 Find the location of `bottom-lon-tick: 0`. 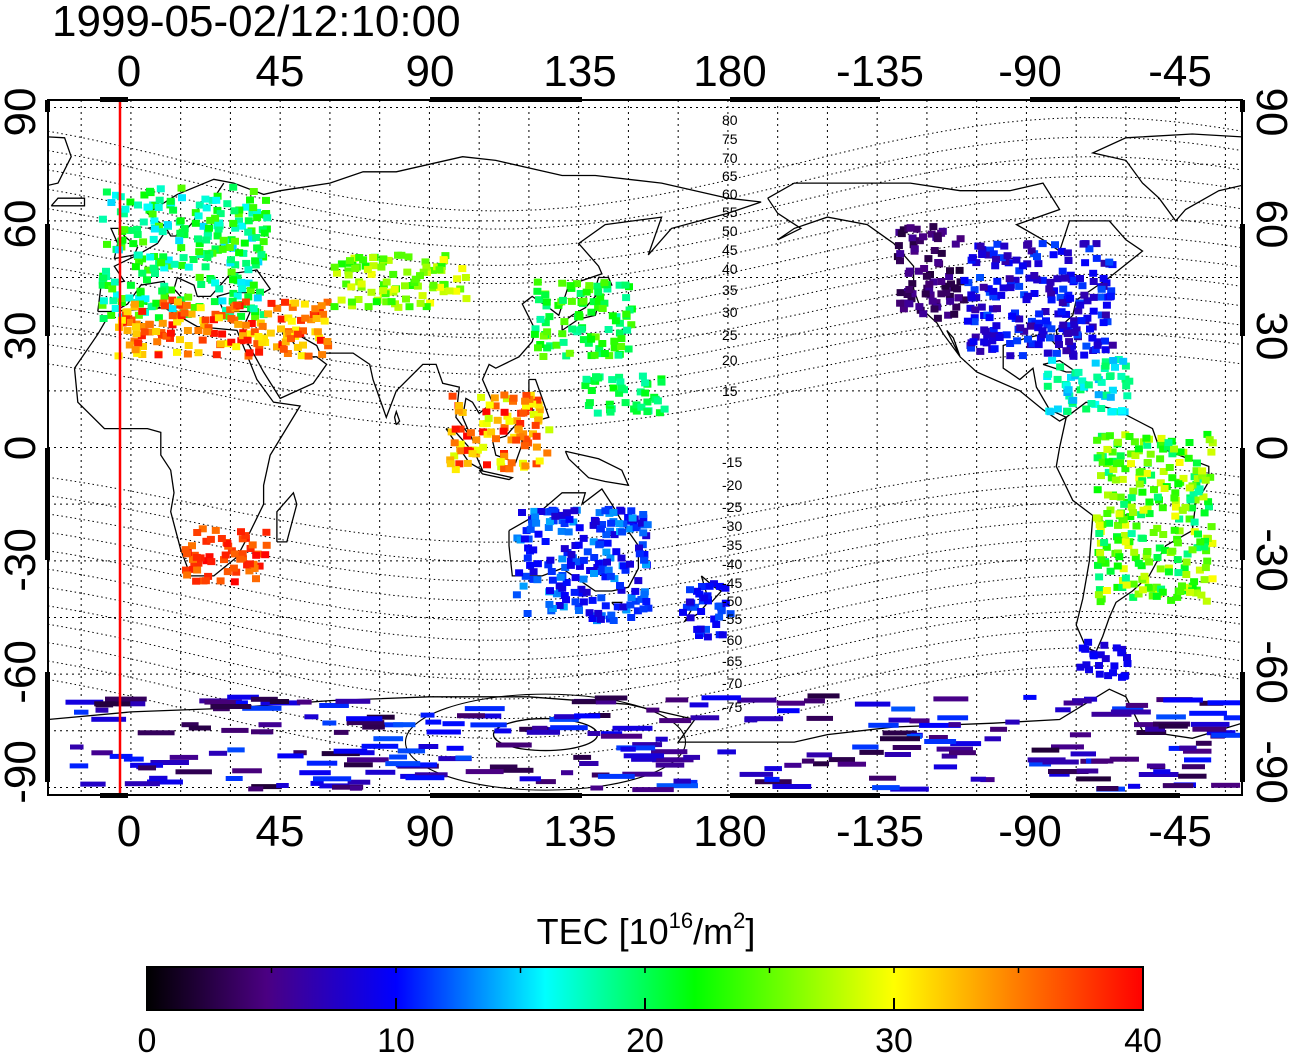

bottom-lon-tick: 0 is located at coordinates (129, 831).